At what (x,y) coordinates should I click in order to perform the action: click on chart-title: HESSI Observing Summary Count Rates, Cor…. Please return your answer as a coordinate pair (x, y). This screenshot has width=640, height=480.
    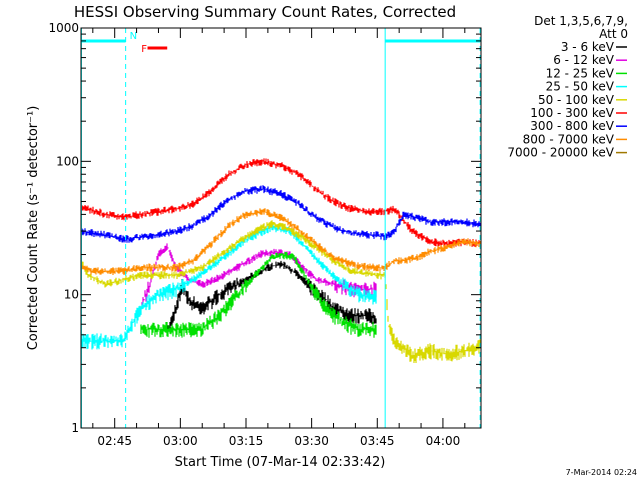
    Looking at the image, I should click on (265, 12).